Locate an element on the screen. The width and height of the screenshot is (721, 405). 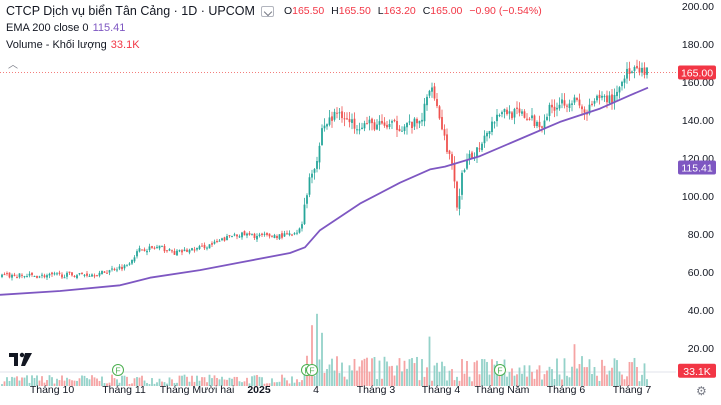
legend-ema-row: EMA 200 close 0 115.41 is located at coordinates (276, 28).